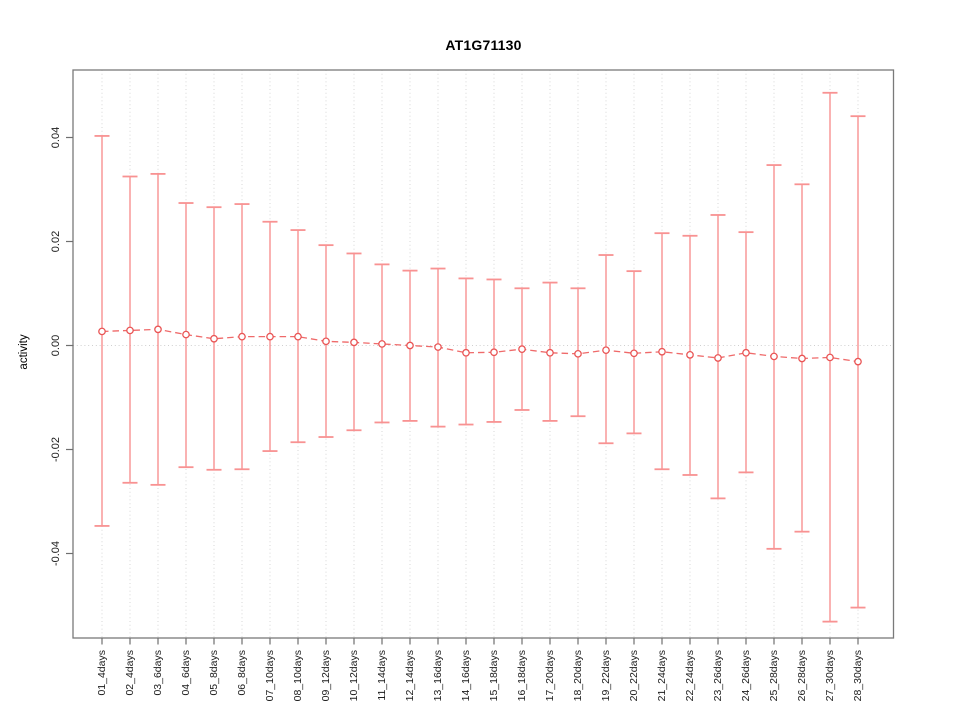 The width and height of the screenshot is (960, 720). I want to click on chart-title: AT1G71130, so click(483, 45).